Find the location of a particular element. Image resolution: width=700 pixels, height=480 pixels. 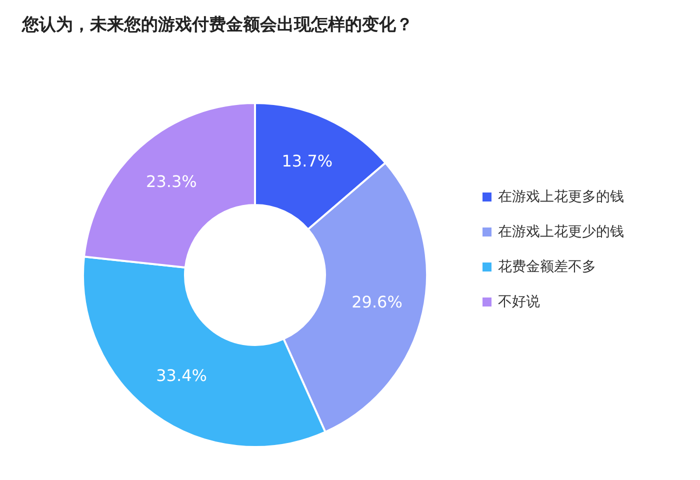

data-label: 29.6% is located at coordinates (377, 302).